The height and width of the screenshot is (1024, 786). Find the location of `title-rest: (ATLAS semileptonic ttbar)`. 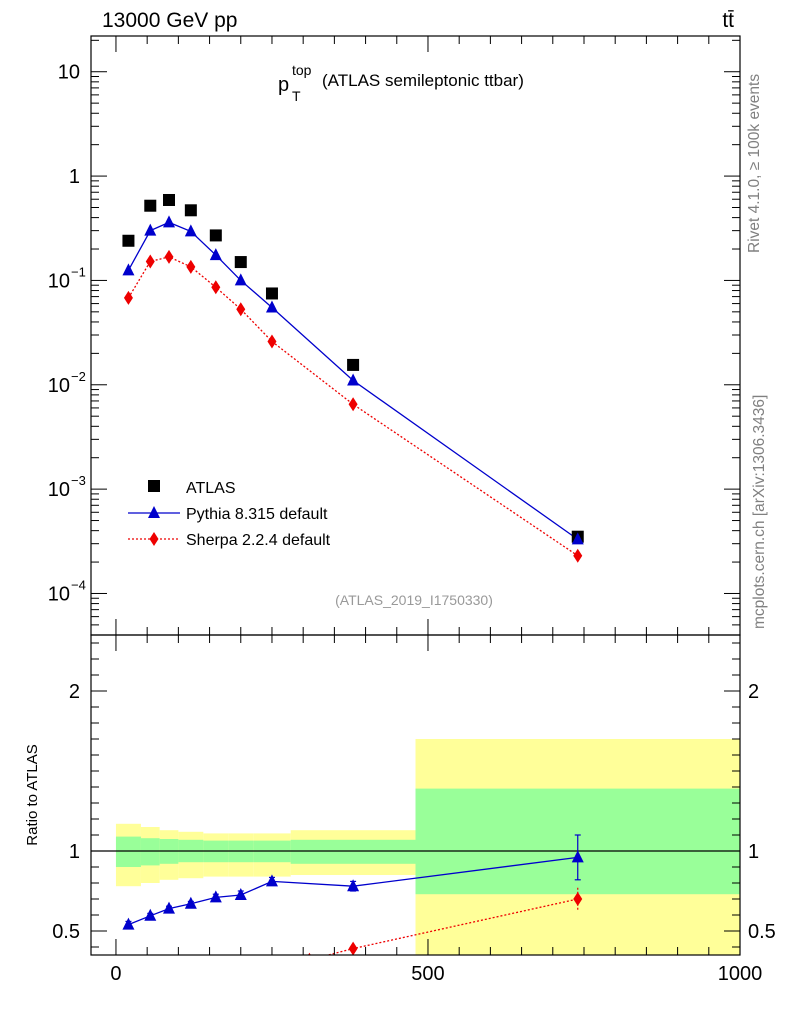

title-rest: (ATLAS semileptonic ttbar) is located at coordinates (423, 80).